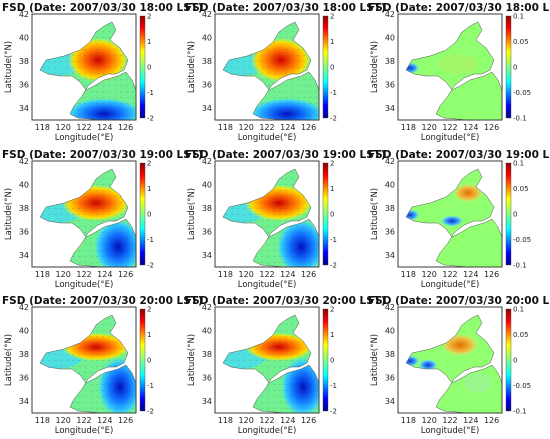 The image size is (550, 439). What do you see at coordinates (521, 189) in the screenshot?
I see `colorbar-tick-label: 0.05` at bounding box center [521, 189].